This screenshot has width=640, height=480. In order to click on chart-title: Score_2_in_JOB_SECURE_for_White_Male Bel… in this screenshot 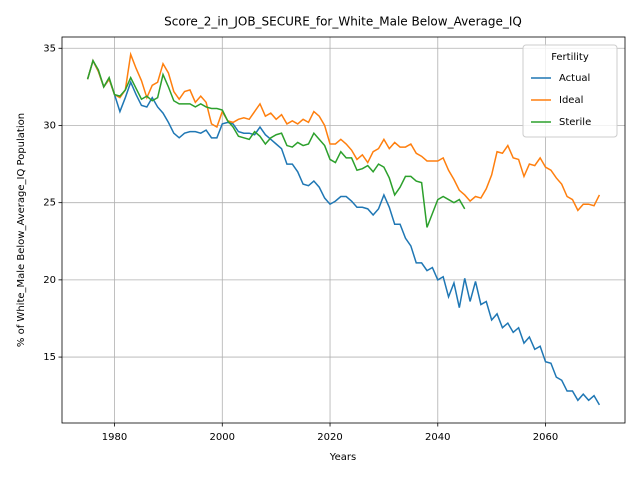, I will do `click(343, 22)`.